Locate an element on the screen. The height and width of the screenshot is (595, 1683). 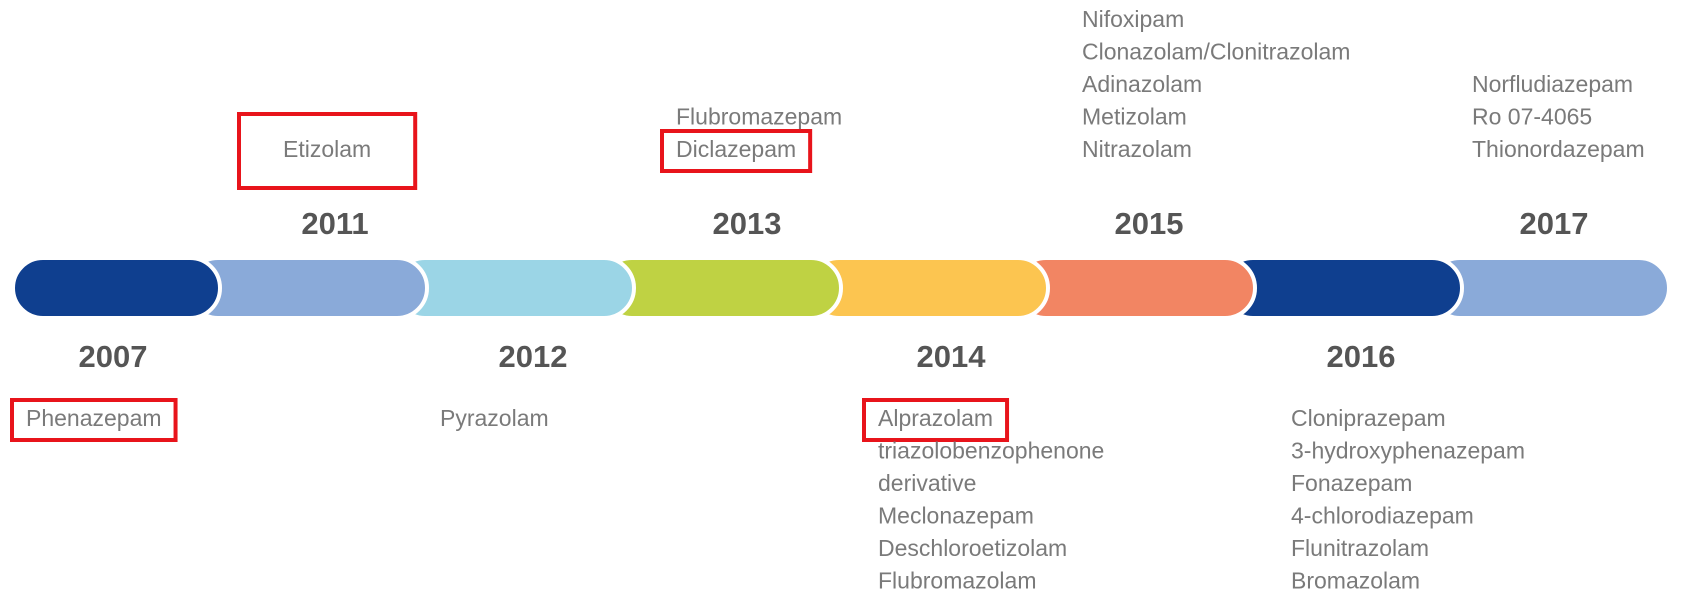
year-label: 2015 is located at coordinates (1149, 223).